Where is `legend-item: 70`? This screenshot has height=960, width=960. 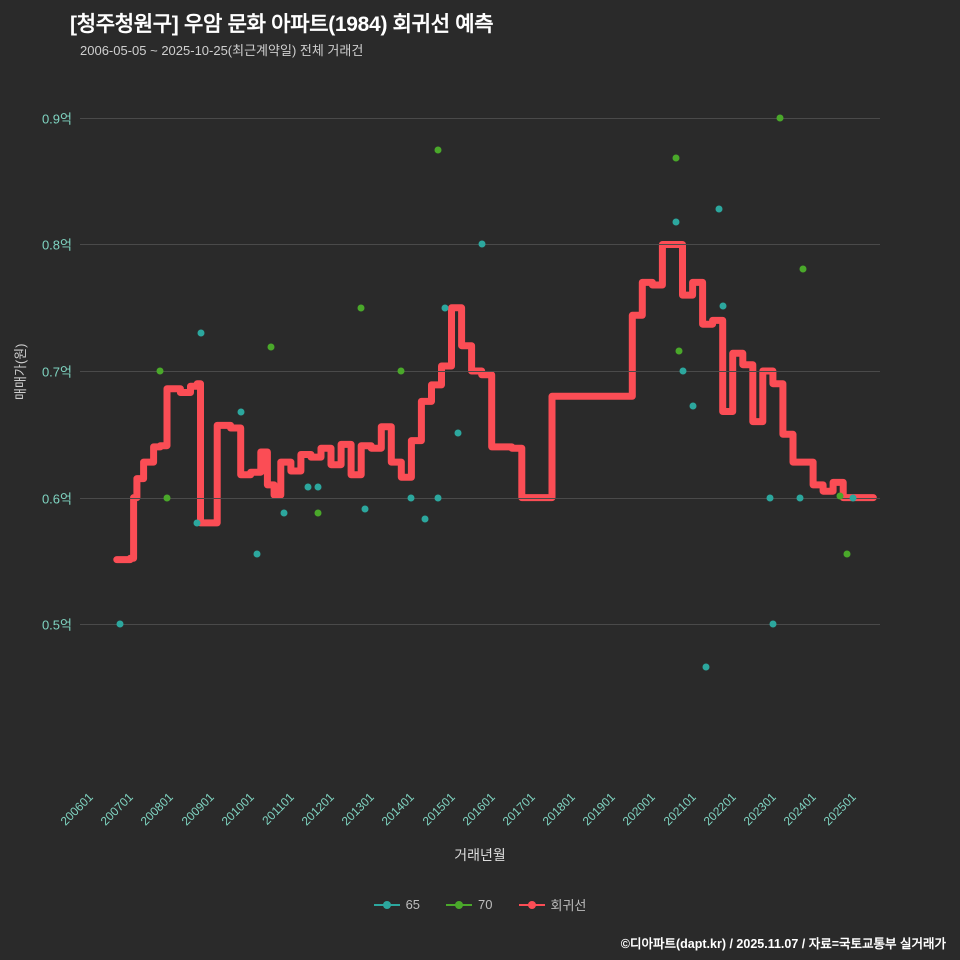 legend-item: 70 is located at coordinates (469, 904).